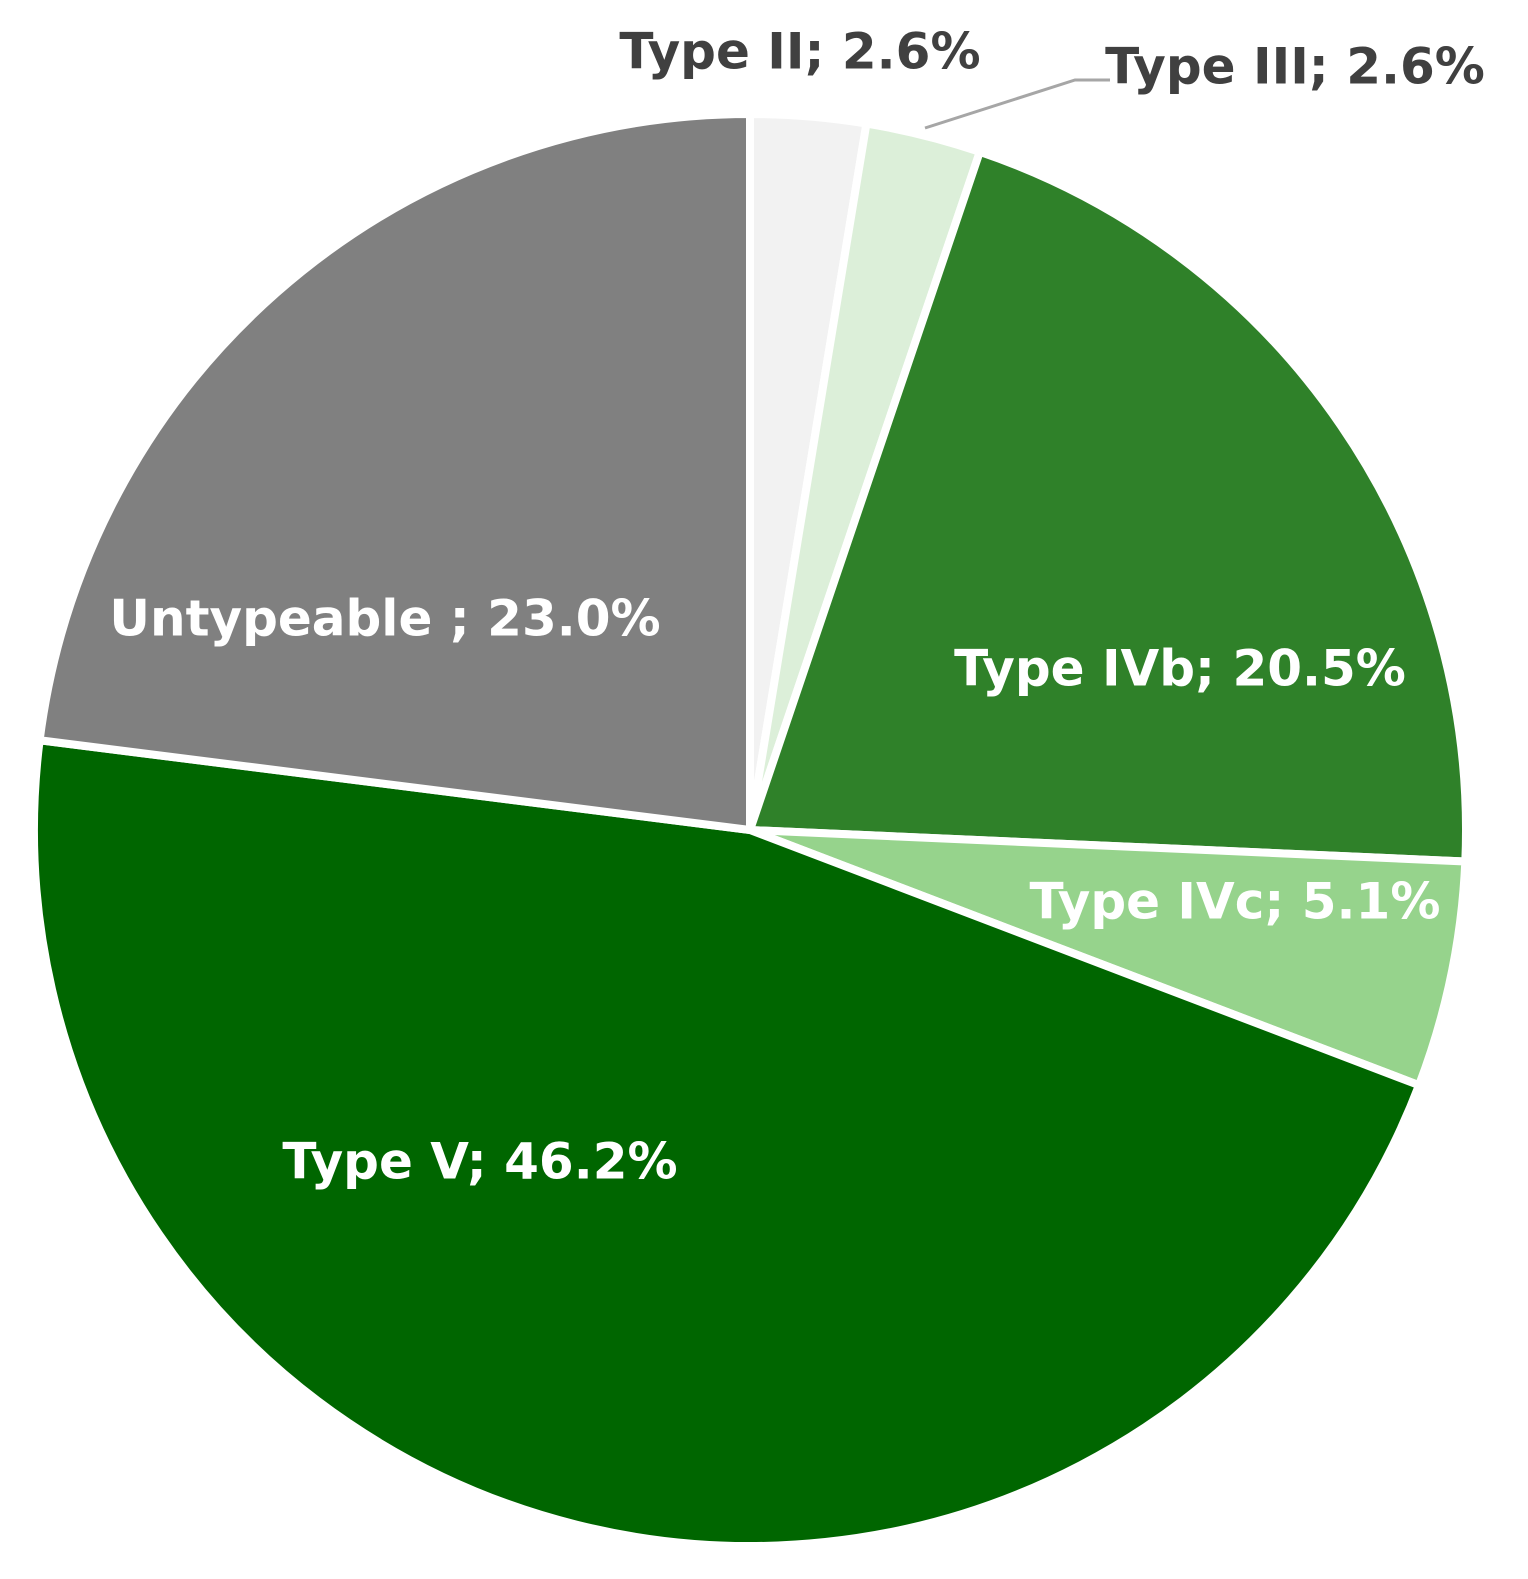  I want to click on data-label: Type II; 2.6%, so click(799, 52).